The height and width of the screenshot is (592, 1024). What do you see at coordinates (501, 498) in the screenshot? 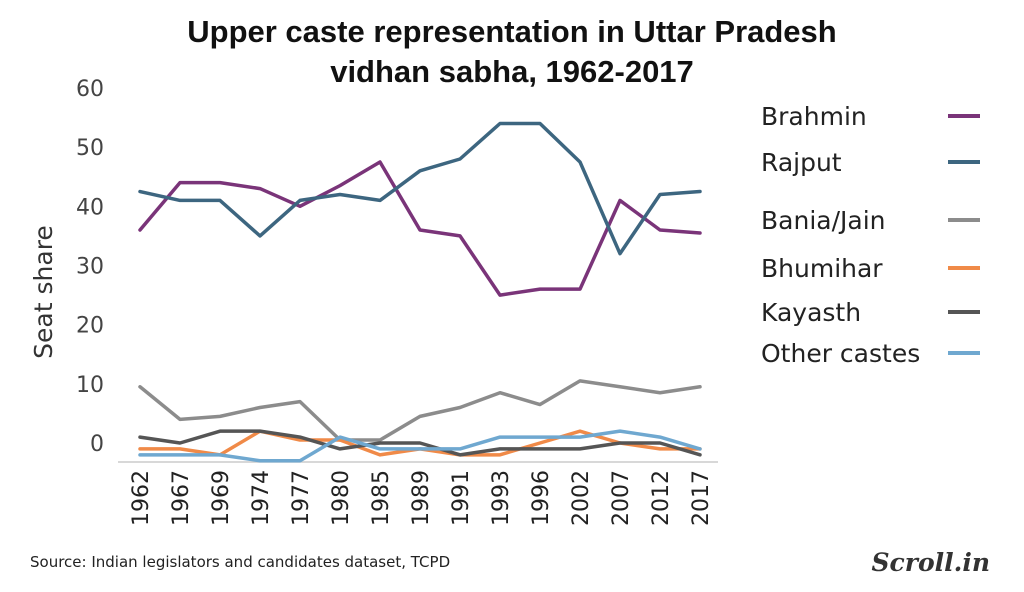
I see `x-tick-label: 1993` at bounding box center [501, 498].